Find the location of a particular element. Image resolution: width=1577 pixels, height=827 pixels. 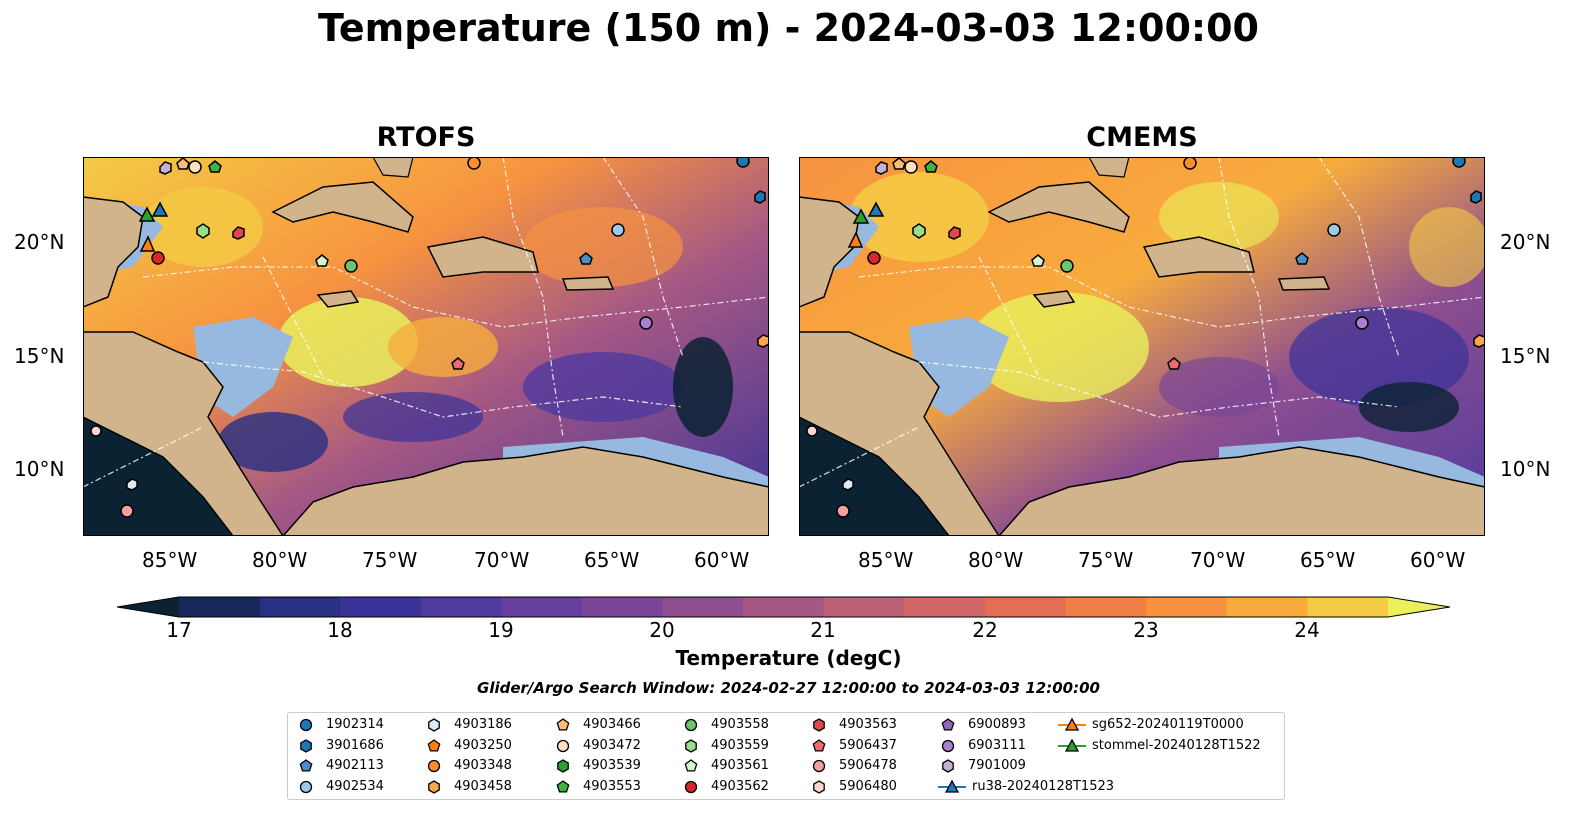

legend-label: 4903553 is located at coordinates (612, 786).